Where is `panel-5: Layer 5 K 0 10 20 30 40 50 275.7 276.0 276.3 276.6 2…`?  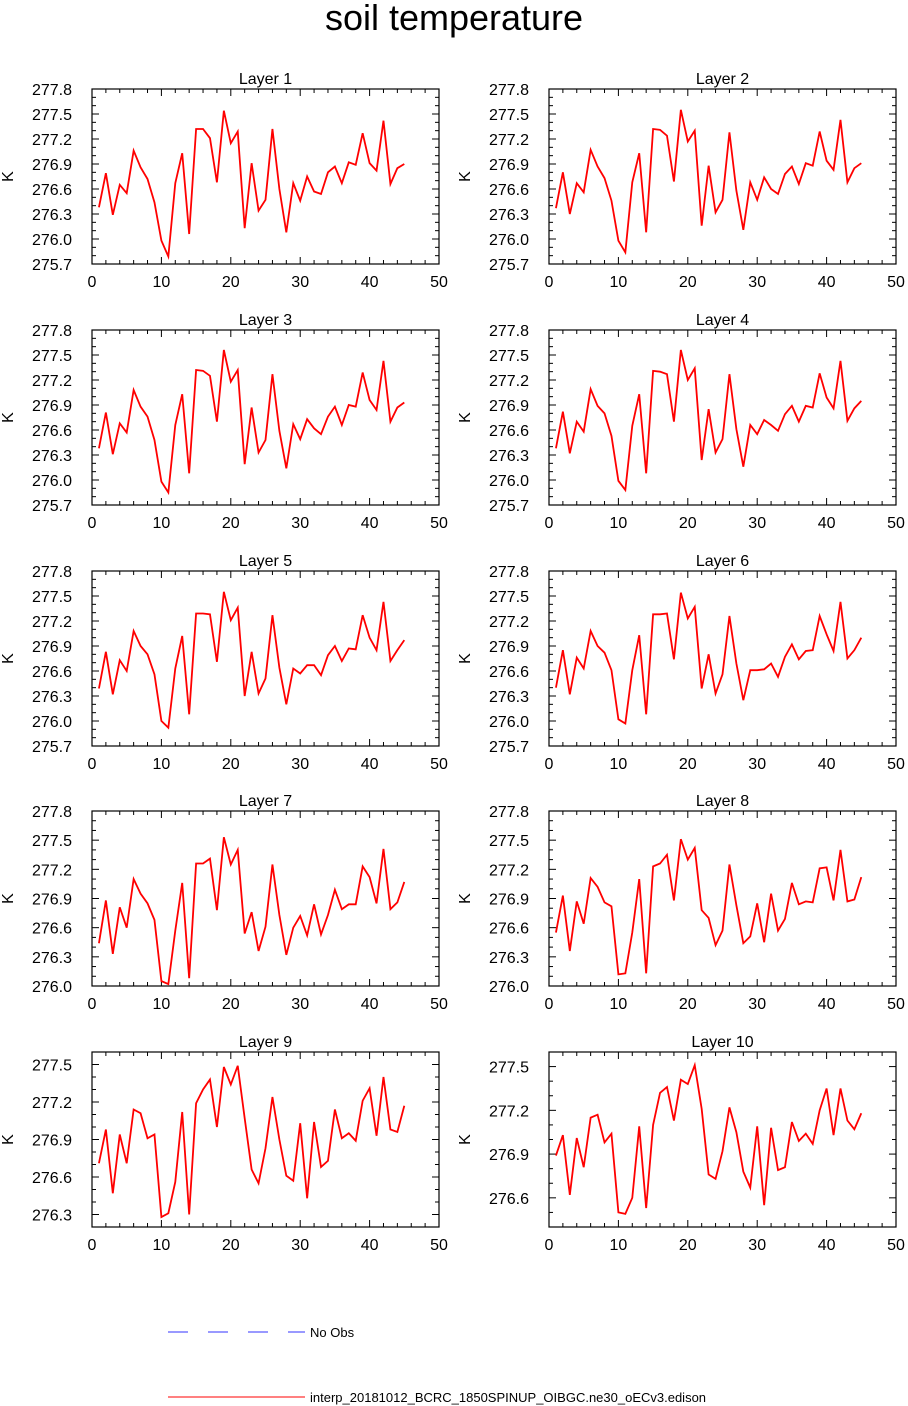
panel-5: Layer 5 K 0 10 20 30 40 50 275.7 276.0 276.3 276.6 2… is located at coordinates (224, 663).